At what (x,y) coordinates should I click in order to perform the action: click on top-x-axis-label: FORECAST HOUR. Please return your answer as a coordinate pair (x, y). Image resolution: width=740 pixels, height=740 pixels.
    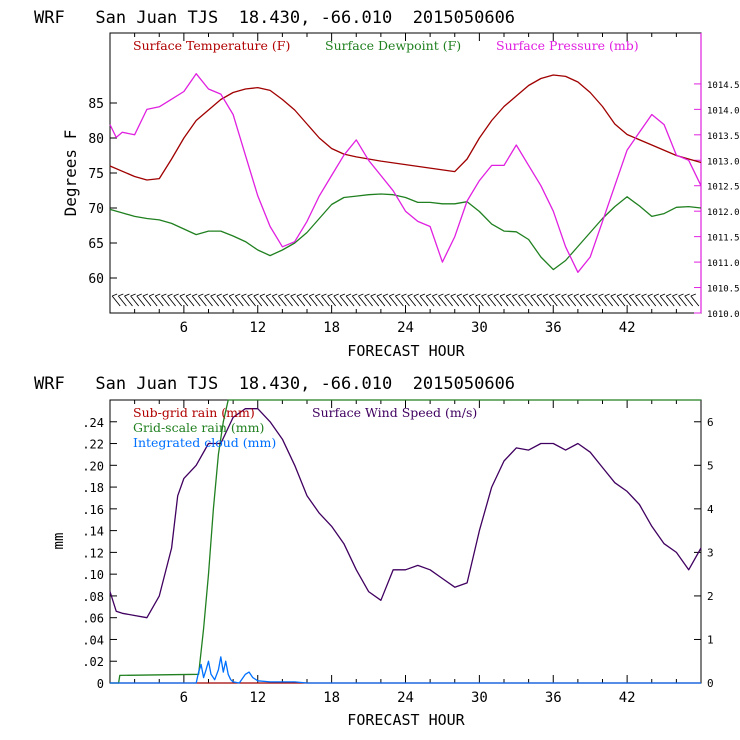
    Looking at the image, I should click on (406, 351).